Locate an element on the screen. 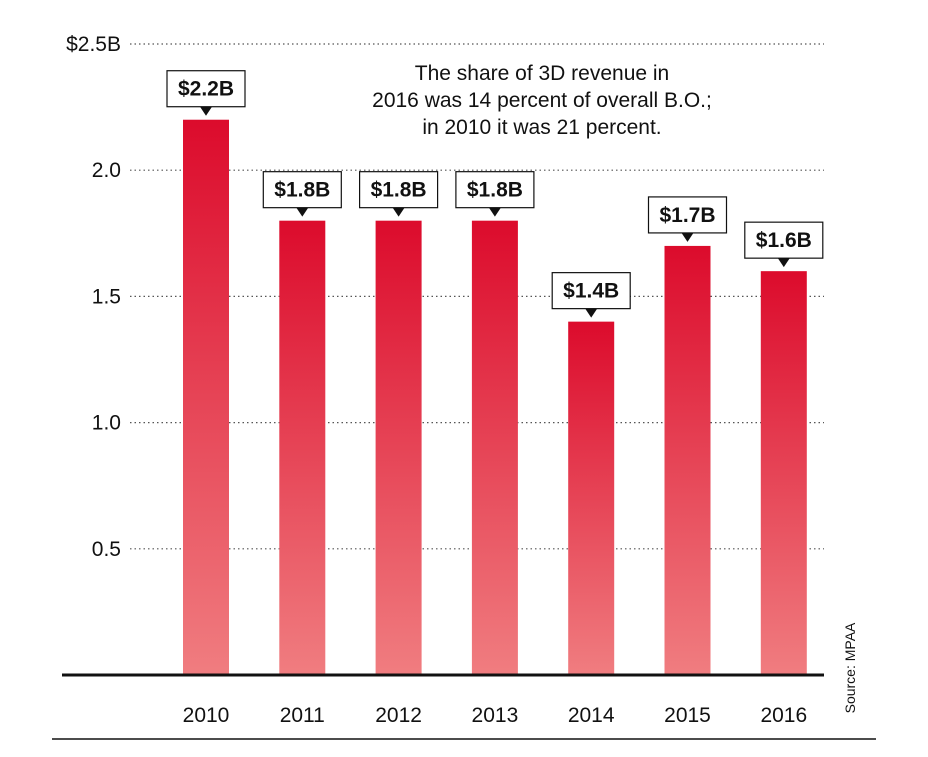 The image size is (928, 757). y-axis-ticks: 0.5 1.0 1.5 2.0 $2.5B is located at coordinates (93, 297).